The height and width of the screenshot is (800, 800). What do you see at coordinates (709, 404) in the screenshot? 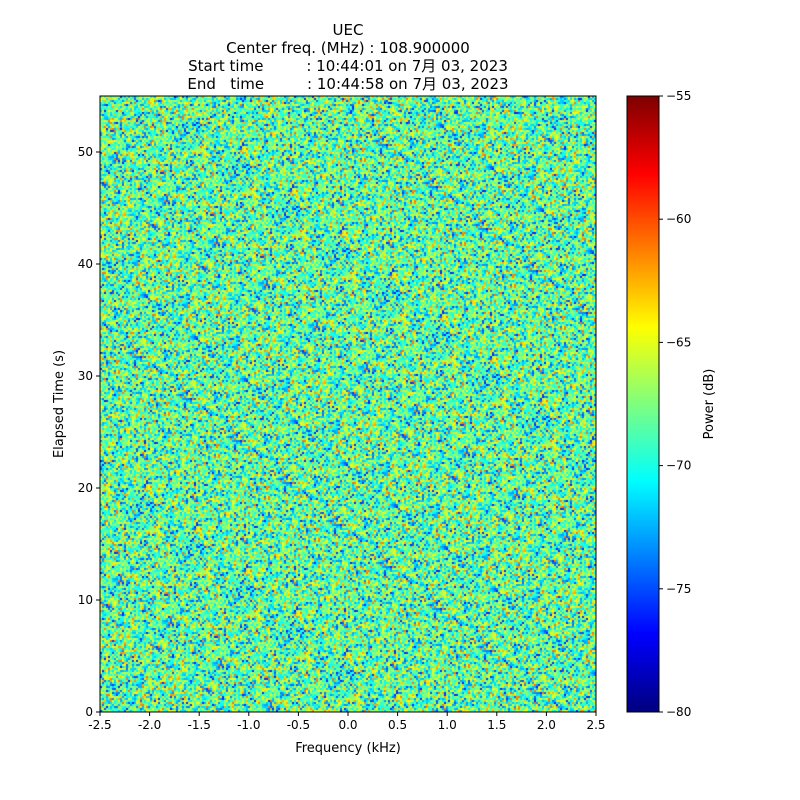
I see `colorbar-label: Power (dB)` at bounding box center [709, 404].